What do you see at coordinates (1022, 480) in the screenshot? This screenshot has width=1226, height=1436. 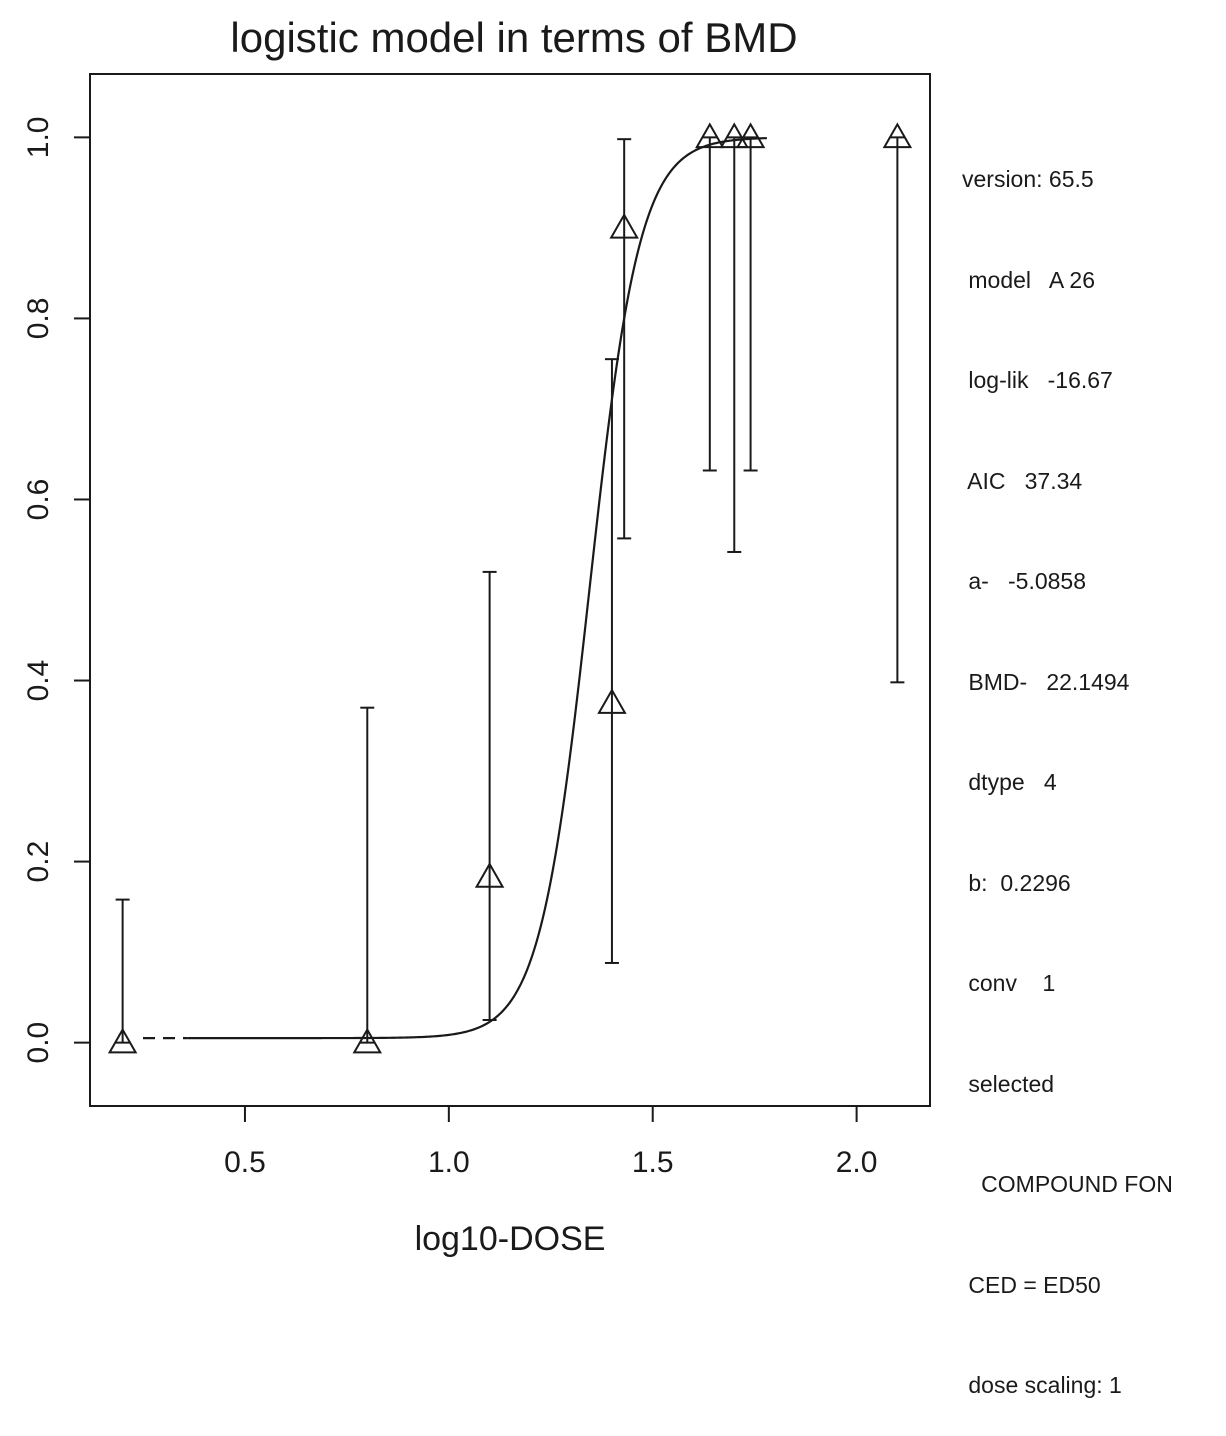 I see `info-aic: AIC 37.34` at bounding box center [1022, 480].